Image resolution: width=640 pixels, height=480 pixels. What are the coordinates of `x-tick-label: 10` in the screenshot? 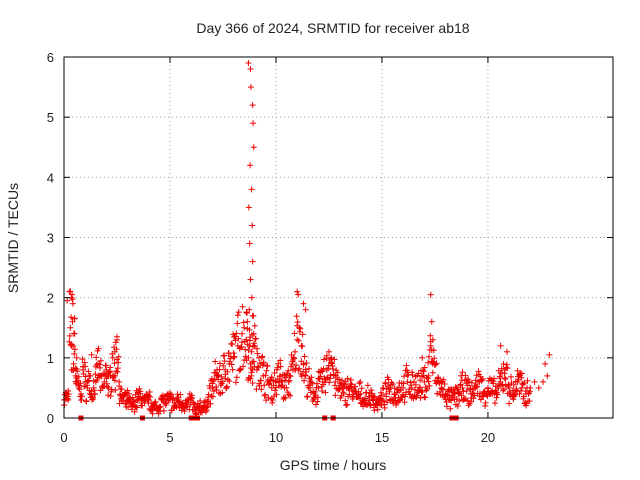 It's located at (276, 437).